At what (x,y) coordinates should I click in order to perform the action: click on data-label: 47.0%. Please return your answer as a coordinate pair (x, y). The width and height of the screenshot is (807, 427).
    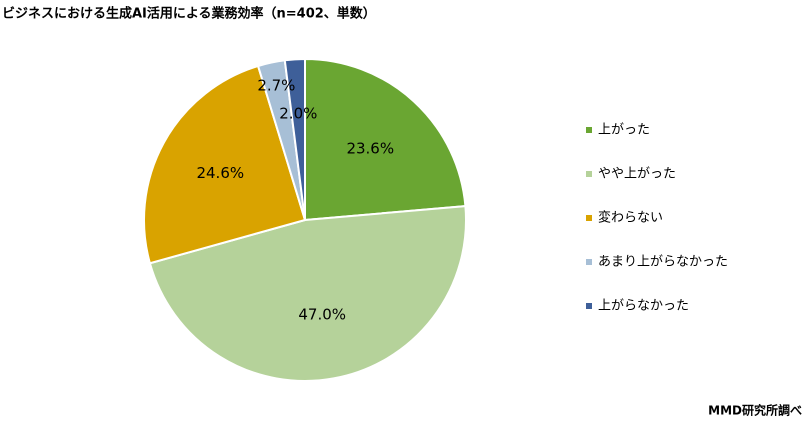
    Looking at the image, I should click on (322, 315).